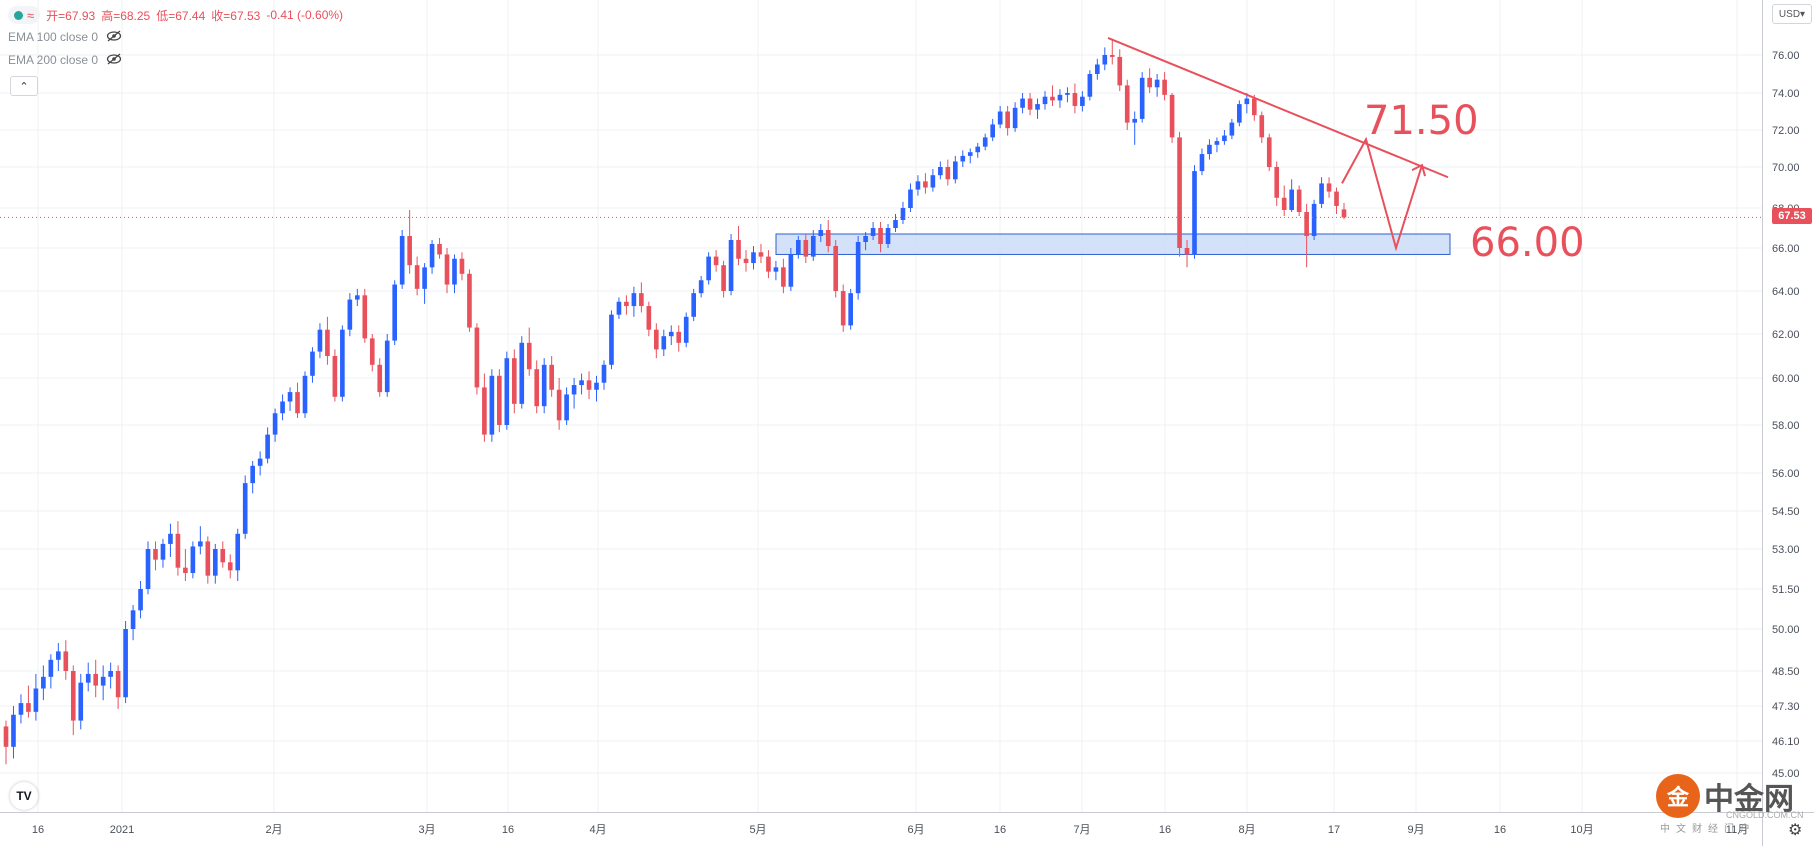 This screenshot has width=1814, height=851. What do you see at coordinates (1792, 14) in the screenshot?
I see `currency-selector: USD ▾` at bounding box center [1792, 14].